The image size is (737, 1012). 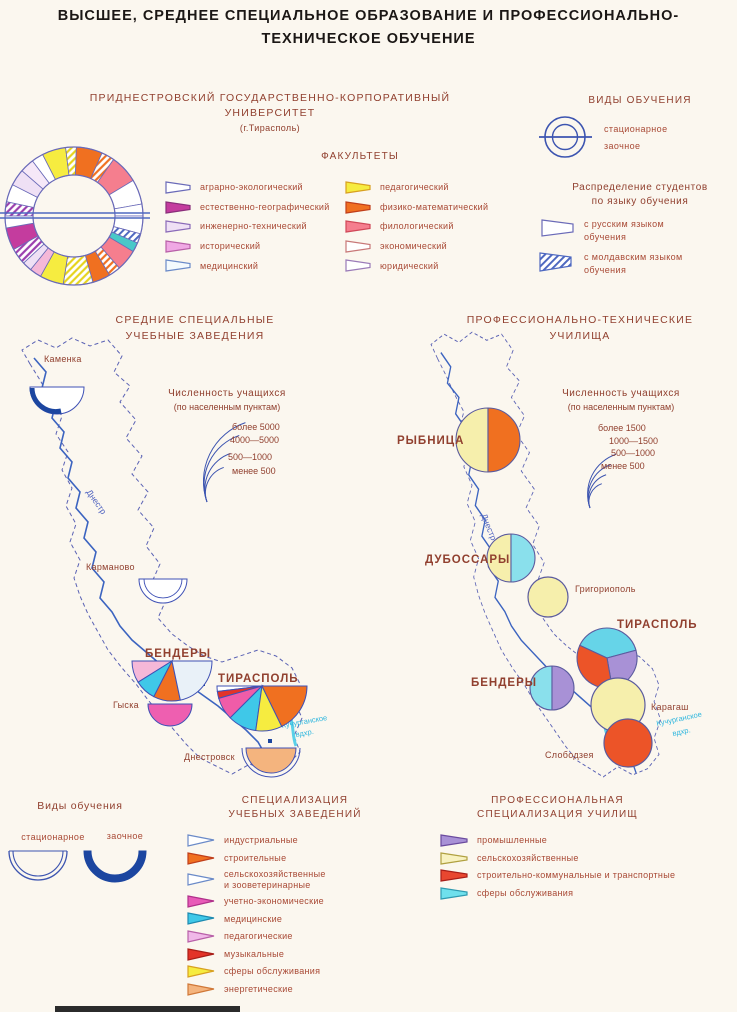 What do you see at coordinates (670, 707) in the screenshot?
I see `city-label: Карагаш` at bounding box center [670, 707].